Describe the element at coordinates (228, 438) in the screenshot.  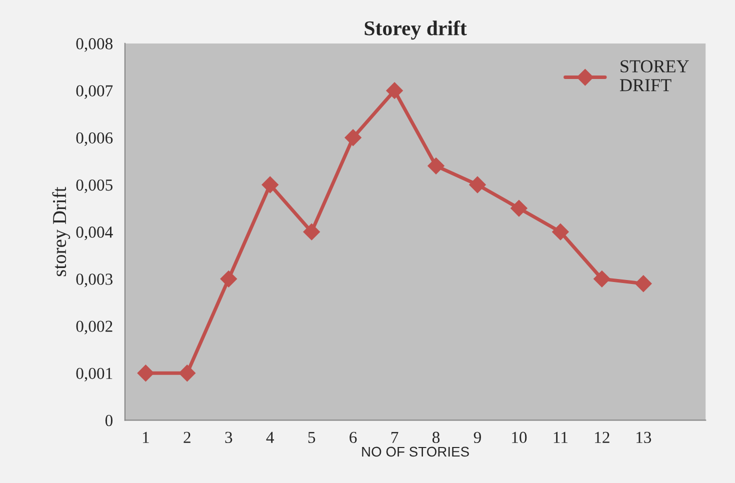
I see `x-tick-label: 3` at that location.